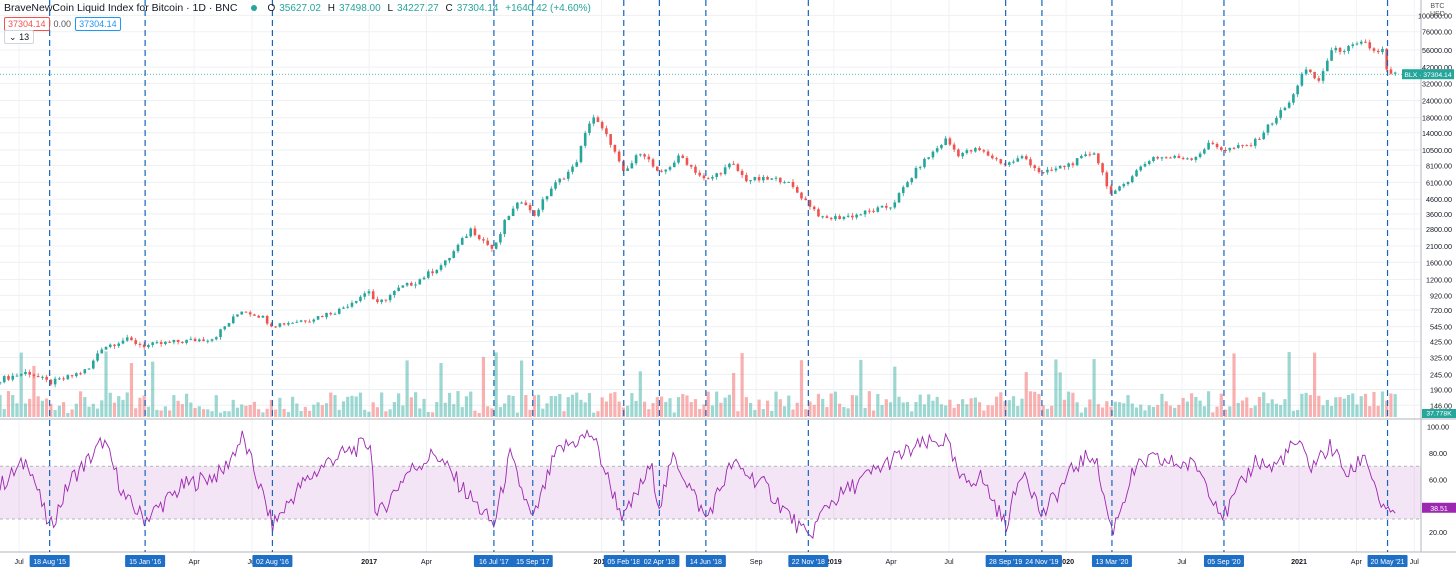 The height and width of the screenshot is (569, 1456). Describe the element at coordinates (1437, 101) in the screenshot. I see `price-tick-label: 24000.00` at that location.